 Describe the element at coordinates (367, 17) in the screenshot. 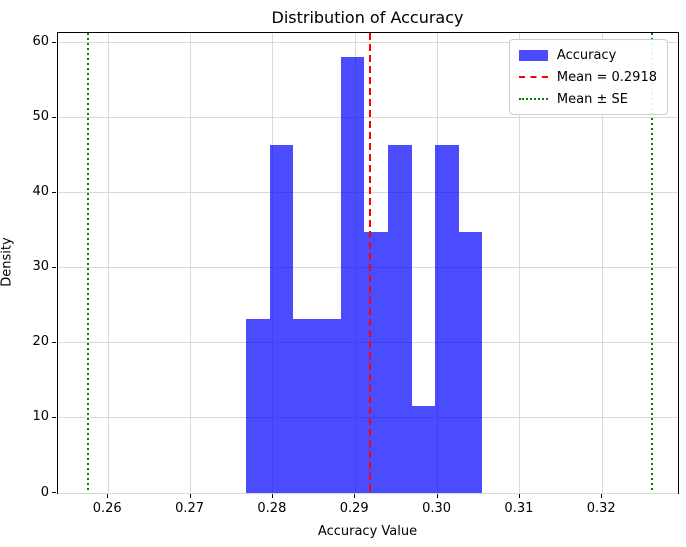

I see `chart-title: Distribution of Accuracy` at that location.